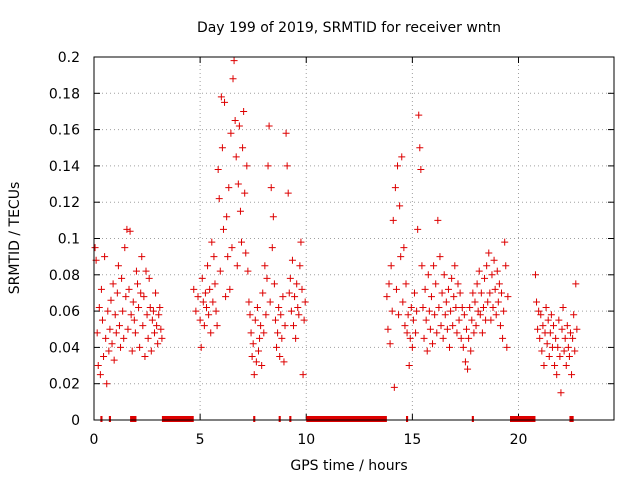 The image size is (640, 480). I want to click on y-tick-label: 0.16, so click(64, 131).